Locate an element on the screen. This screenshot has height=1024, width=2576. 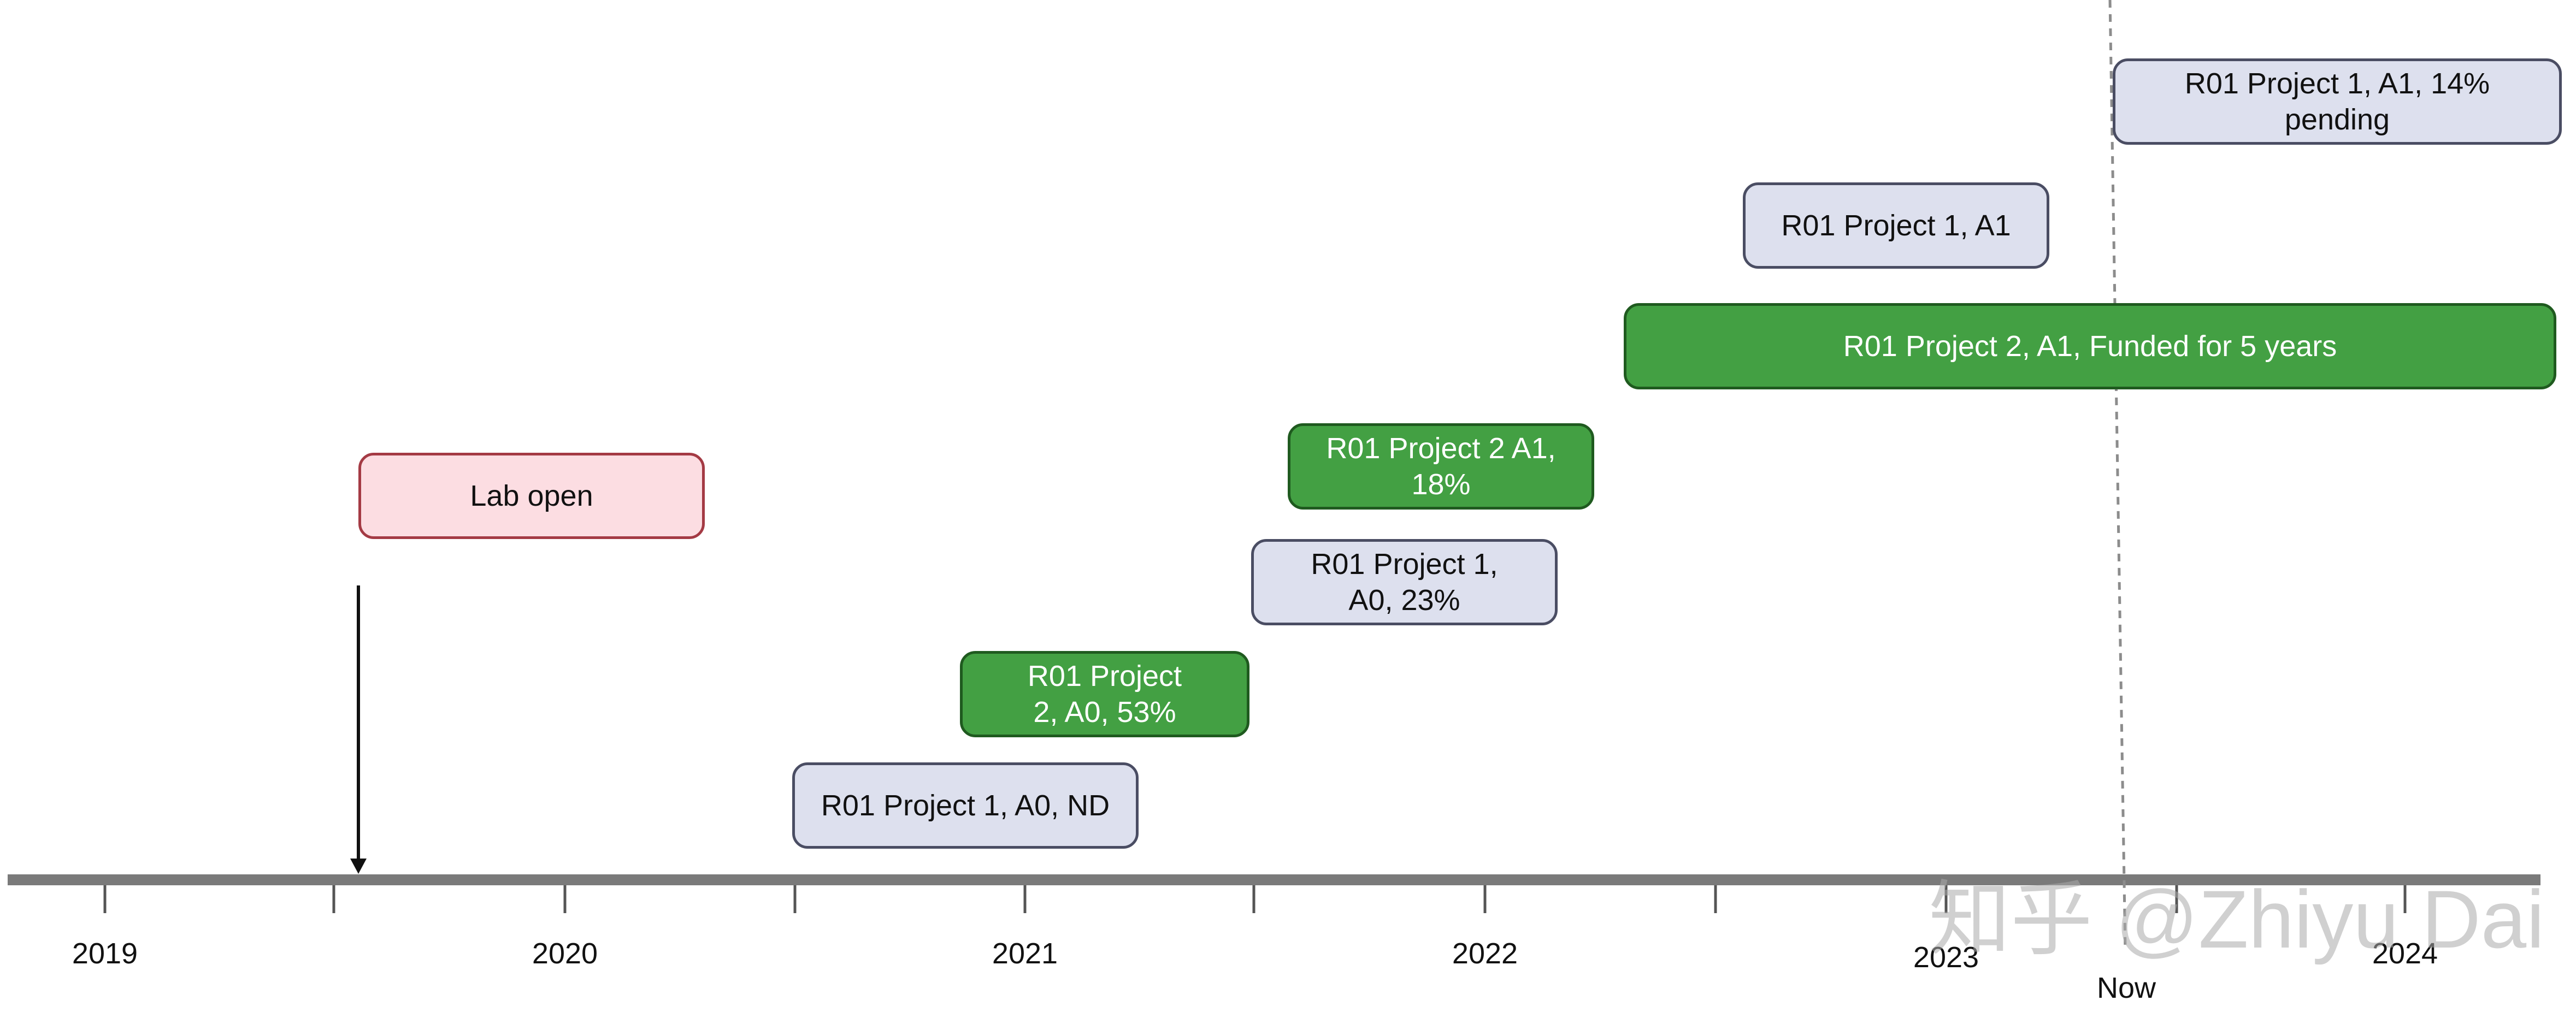
axis-ticks is located at coordinates (1255, 899).